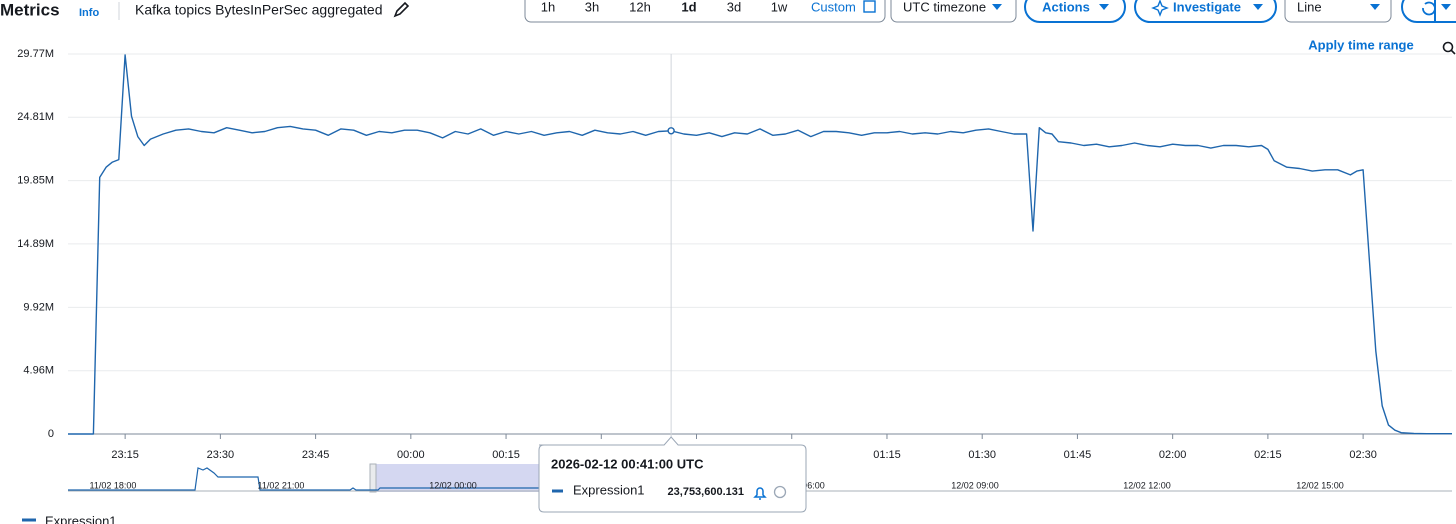  I want to click on actions-button, so click(1075, 11).